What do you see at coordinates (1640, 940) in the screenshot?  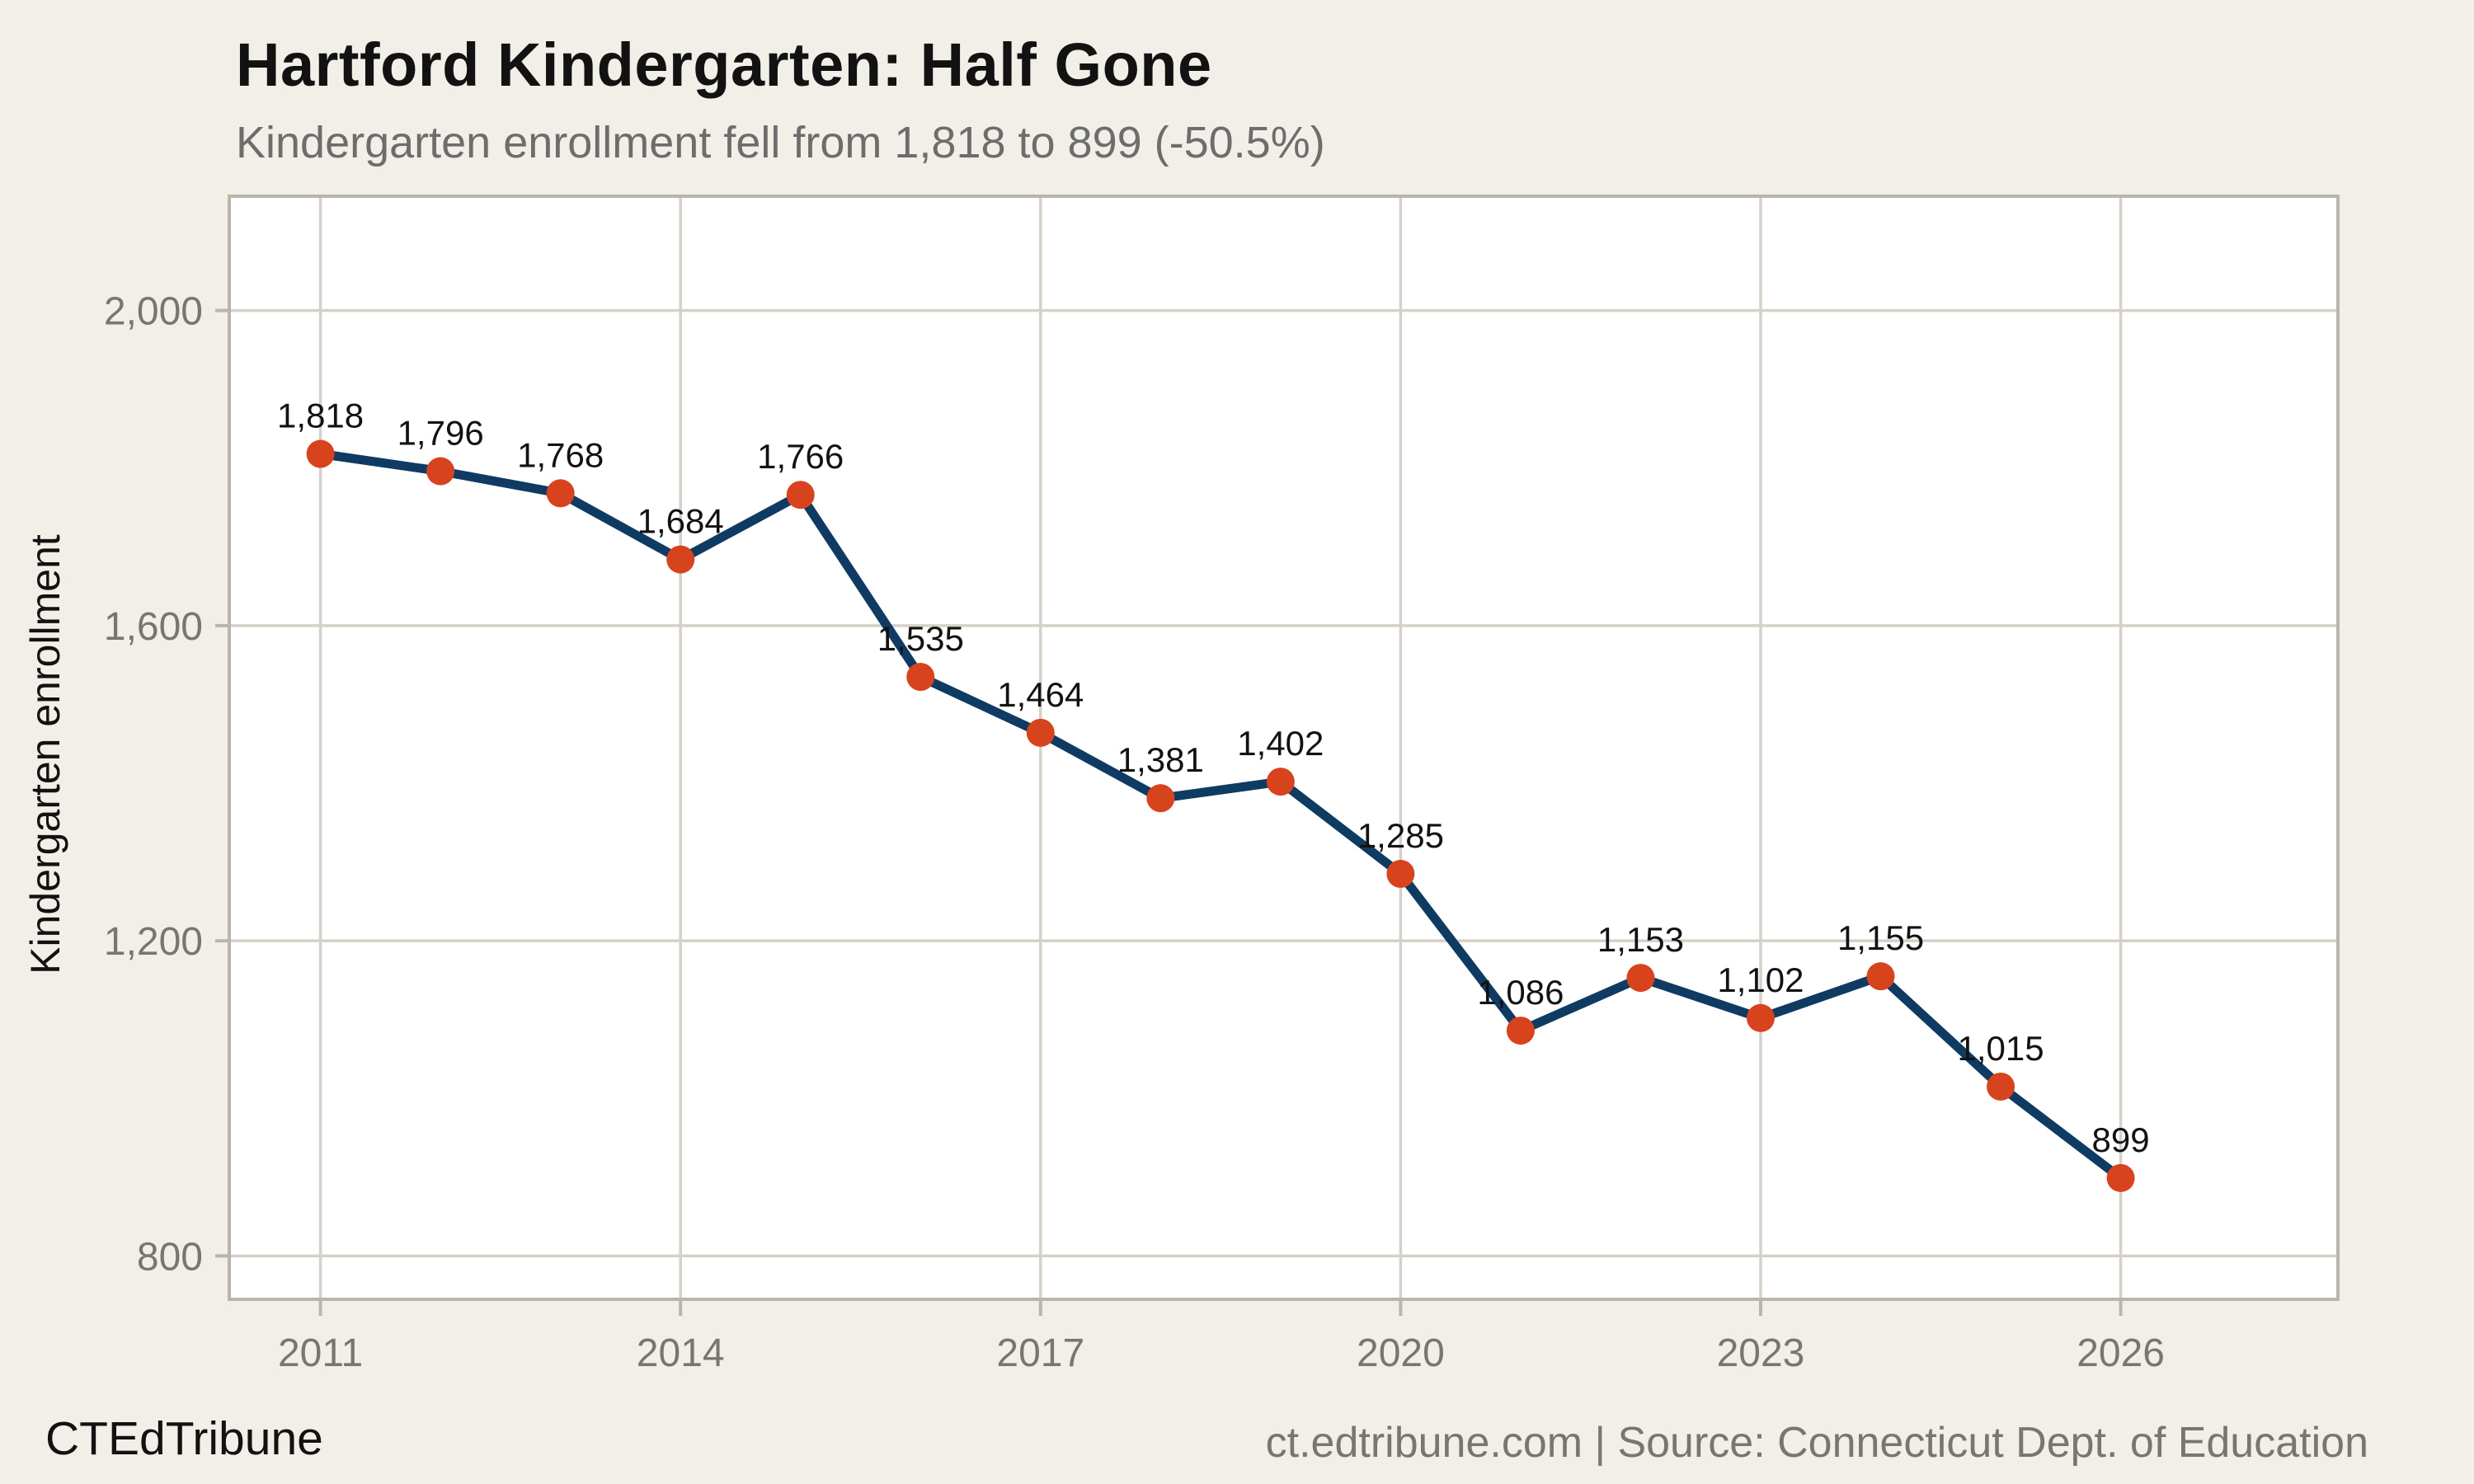 I see `data-point-label: 1,153` at bounding box center [1640, 940].